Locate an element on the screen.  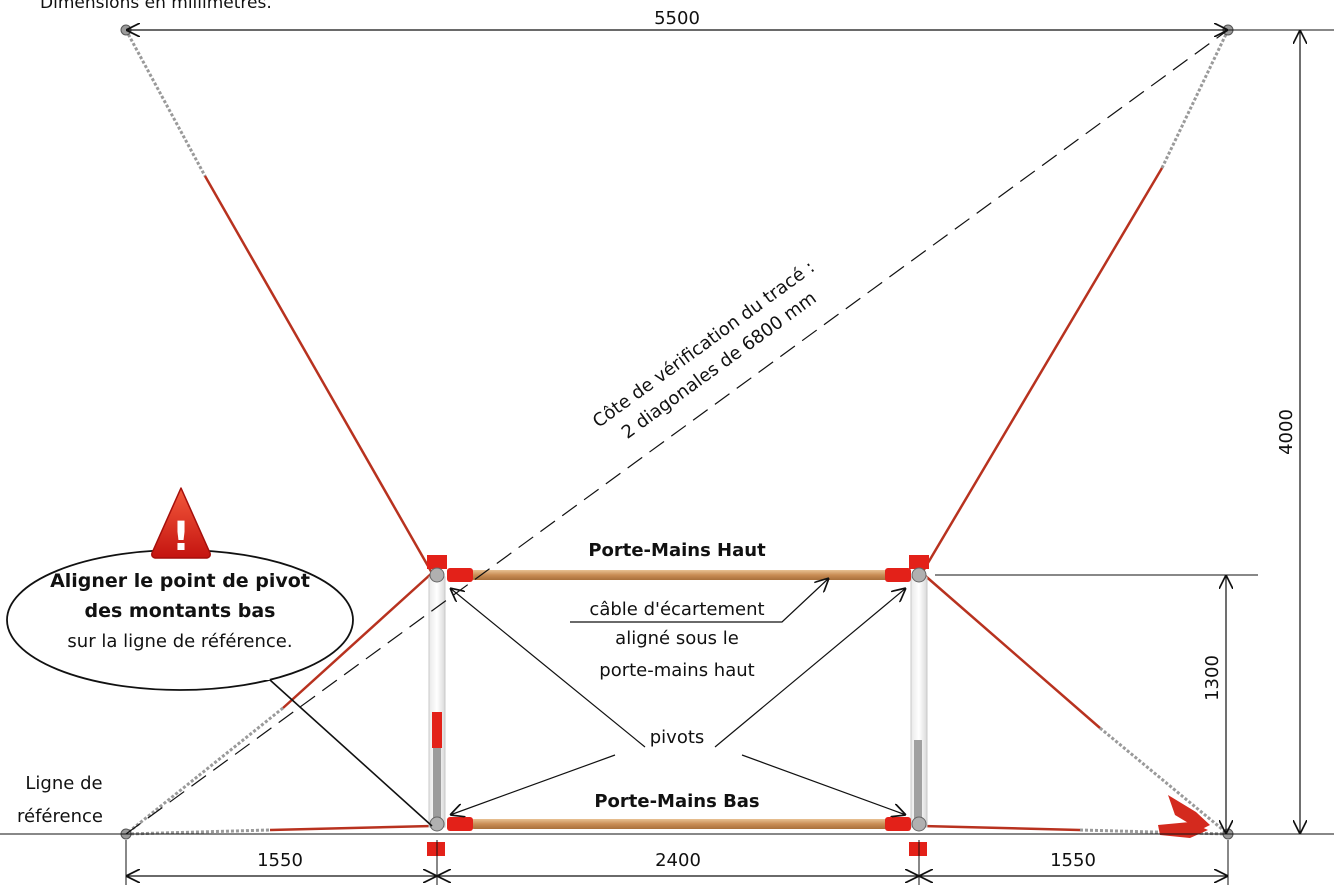
warning-line-2: des montants bas is located at coordinates (180, 611).